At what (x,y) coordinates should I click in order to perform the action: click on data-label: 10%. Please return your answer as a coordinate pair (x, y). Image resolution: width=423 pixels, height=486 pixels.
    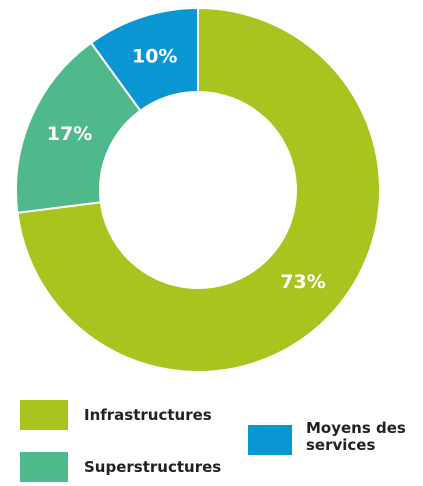
    Looking at the image, I should click on (154, 56).